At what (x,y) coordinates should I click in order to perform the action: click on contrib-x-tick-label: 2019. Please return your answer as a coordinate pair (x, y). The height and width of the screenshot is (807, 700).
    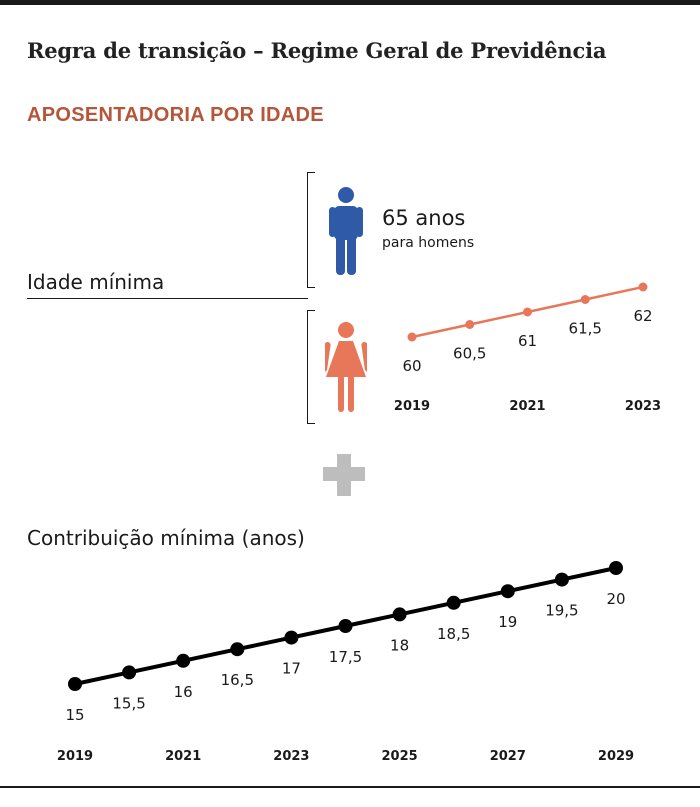
    Looking at the image, I should click on (75, 756).